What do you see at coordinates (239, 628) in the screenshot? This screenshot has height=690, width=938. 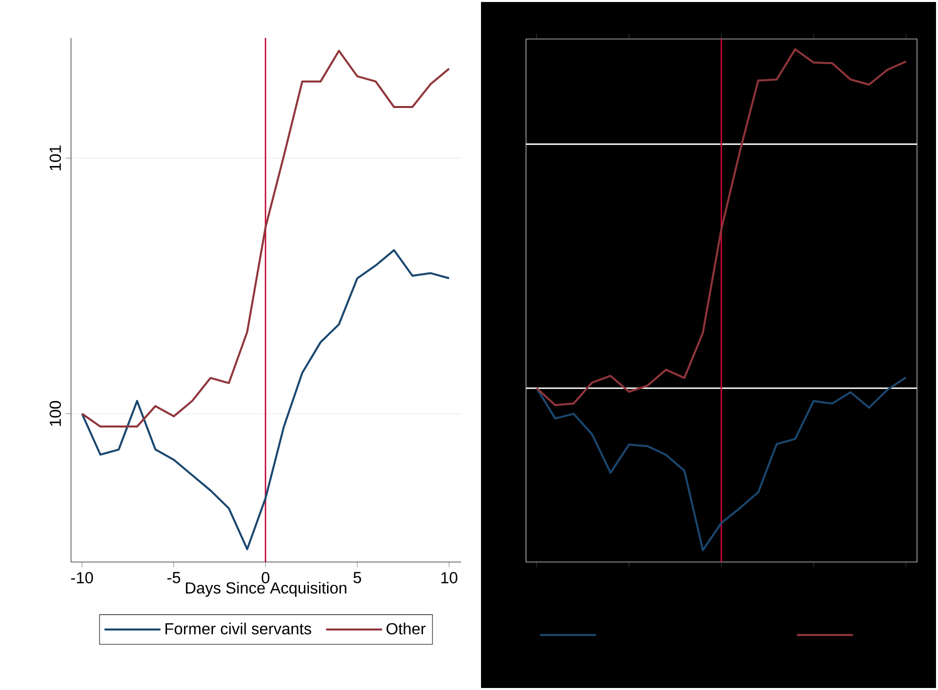 I see `legend-label: Former civil servants` at bounding box center [239, 628].